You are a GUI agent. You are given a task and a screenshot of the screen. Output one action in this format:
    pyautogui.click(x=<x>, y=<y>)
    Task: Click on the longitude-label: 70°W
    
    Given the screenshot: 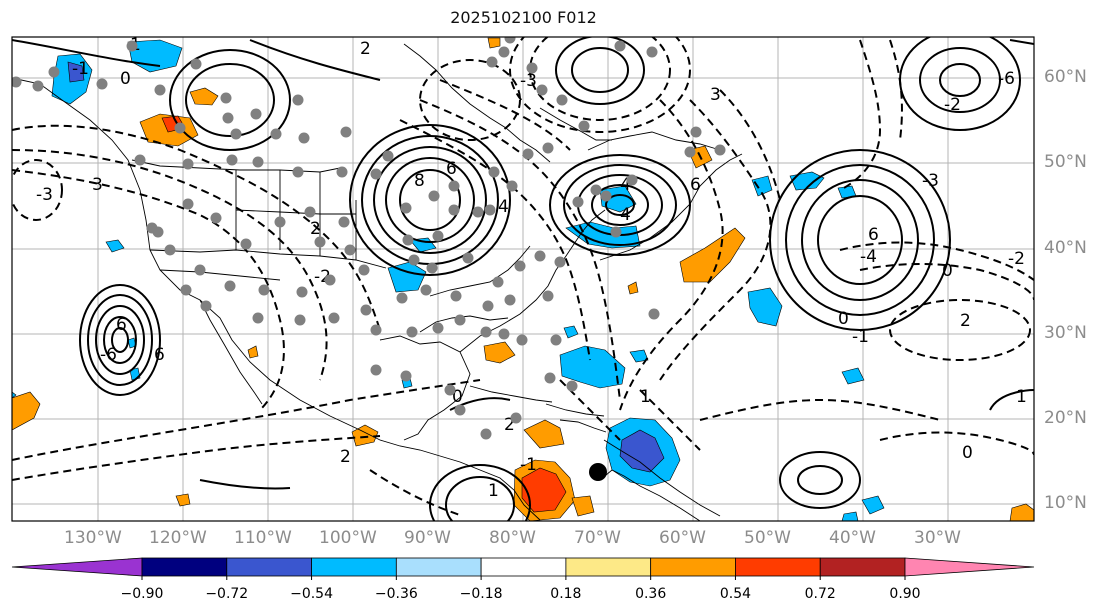 What is the action you would take?
    pyautogui.click(x=597, y=538)
    